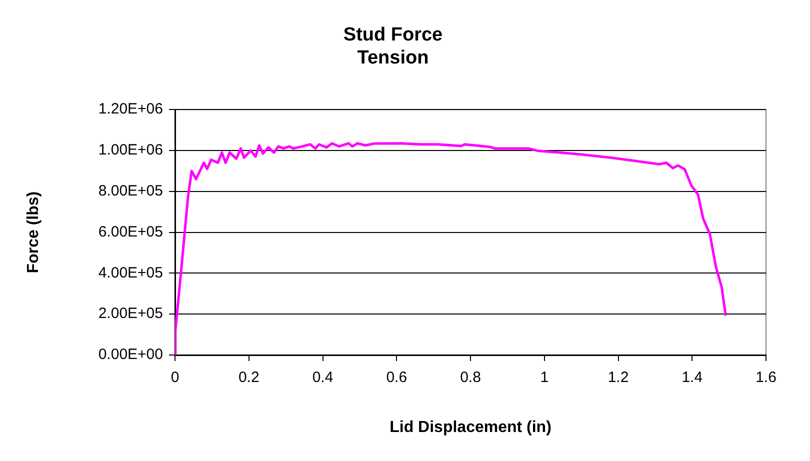  What do you see at coordinates (470, 377) in the screenshot?
I see `x-tick-label: 0.8` at bounding box center [470, 377].